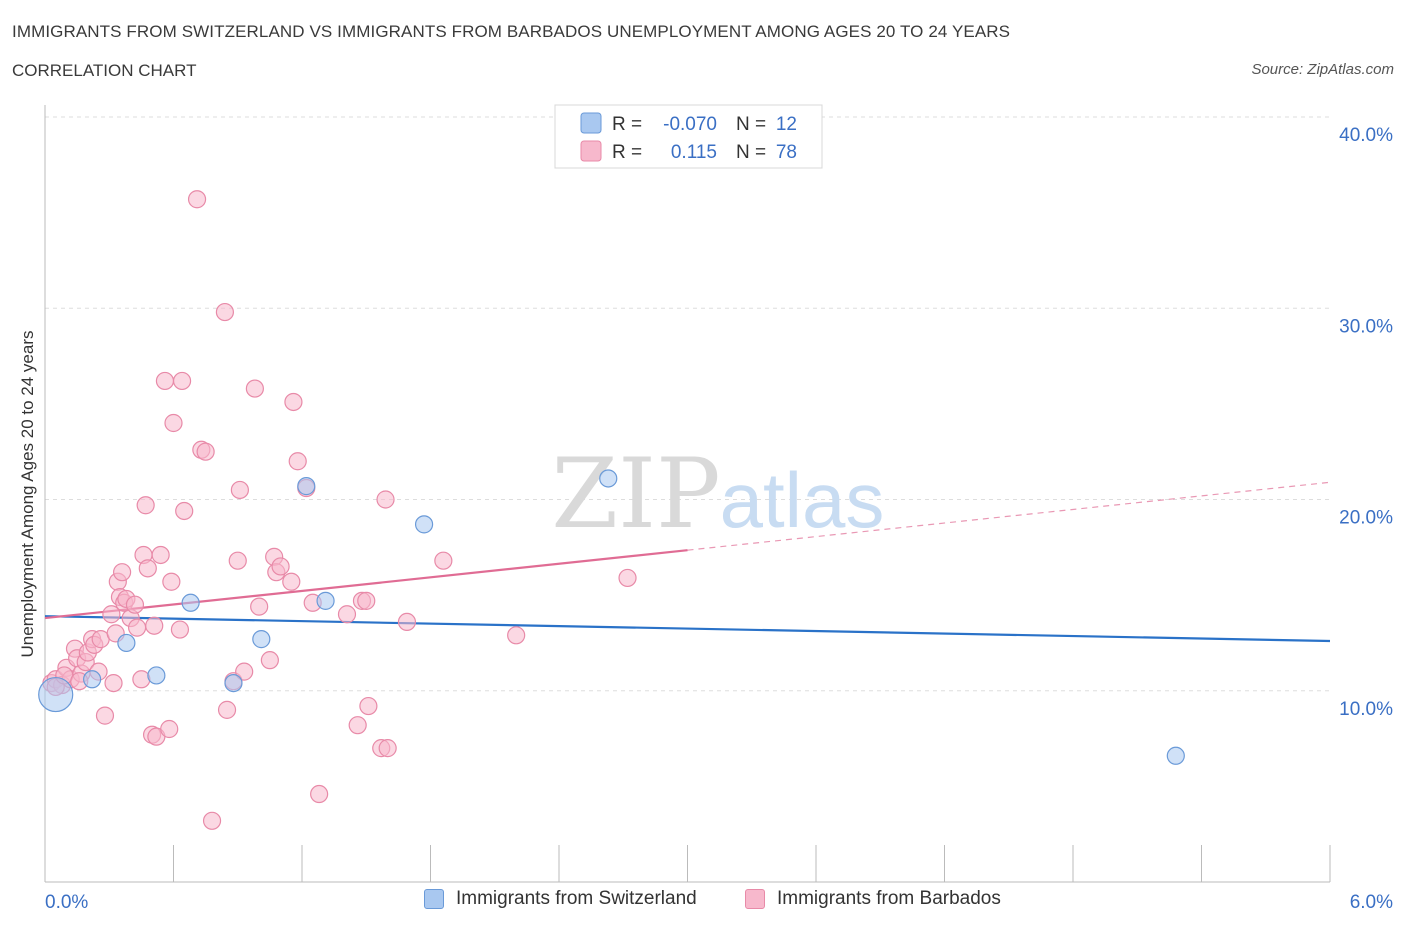  I want to click on y-tick-label: 10.0%, so click(1366, 709).